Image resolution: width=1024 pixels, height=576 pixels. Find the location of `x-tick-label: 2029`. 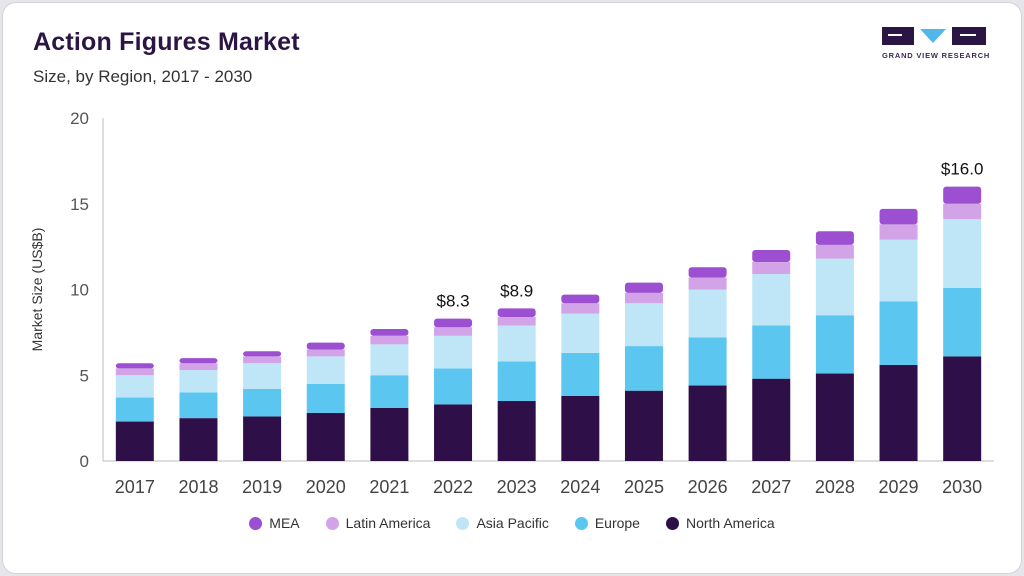

x-tick-label: 2029 is located at coordinates (899, 487).